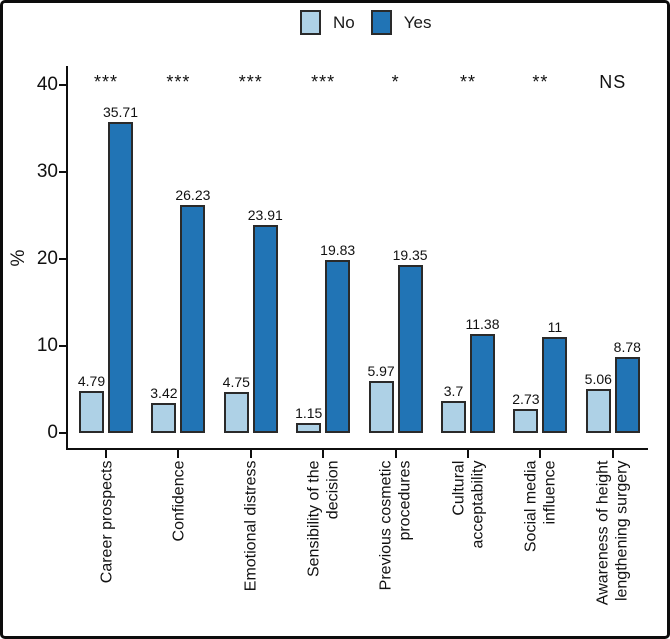 The height and width of the screenshot is (639, 670). What do you see at coordinates (453, 391) in the screenshot?
I see `value-label: 3.7` at bounding box center [453, 391].